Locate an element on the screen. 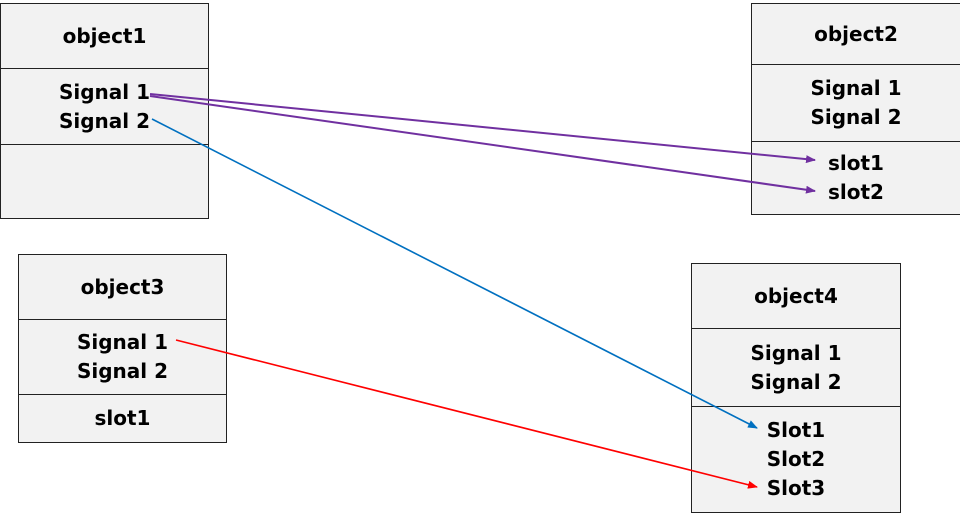  object2-slot-1: slot1 is located at coordinates (856, 163).